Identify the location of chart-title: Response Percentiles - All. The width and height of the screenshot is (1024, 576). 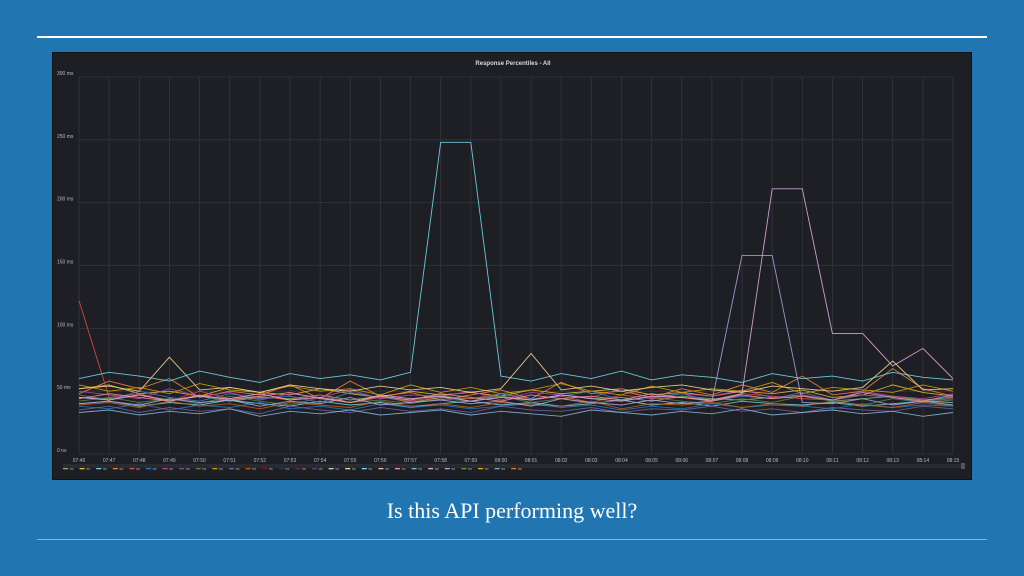
(512, 64).